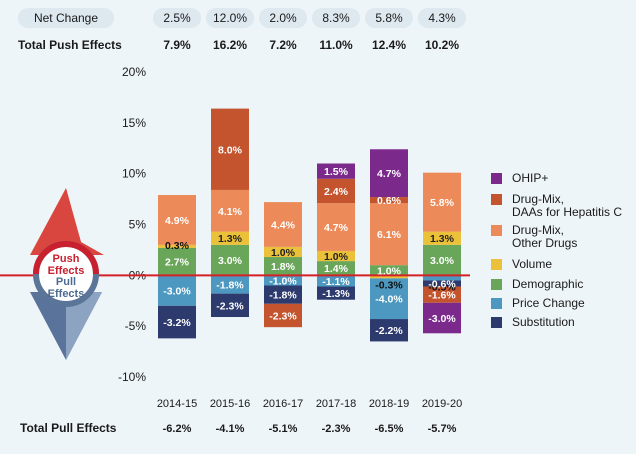 The height and width of the screenshot is (454, 636). I want to click on push-effects-label: Push Effects, so click(66, 265).